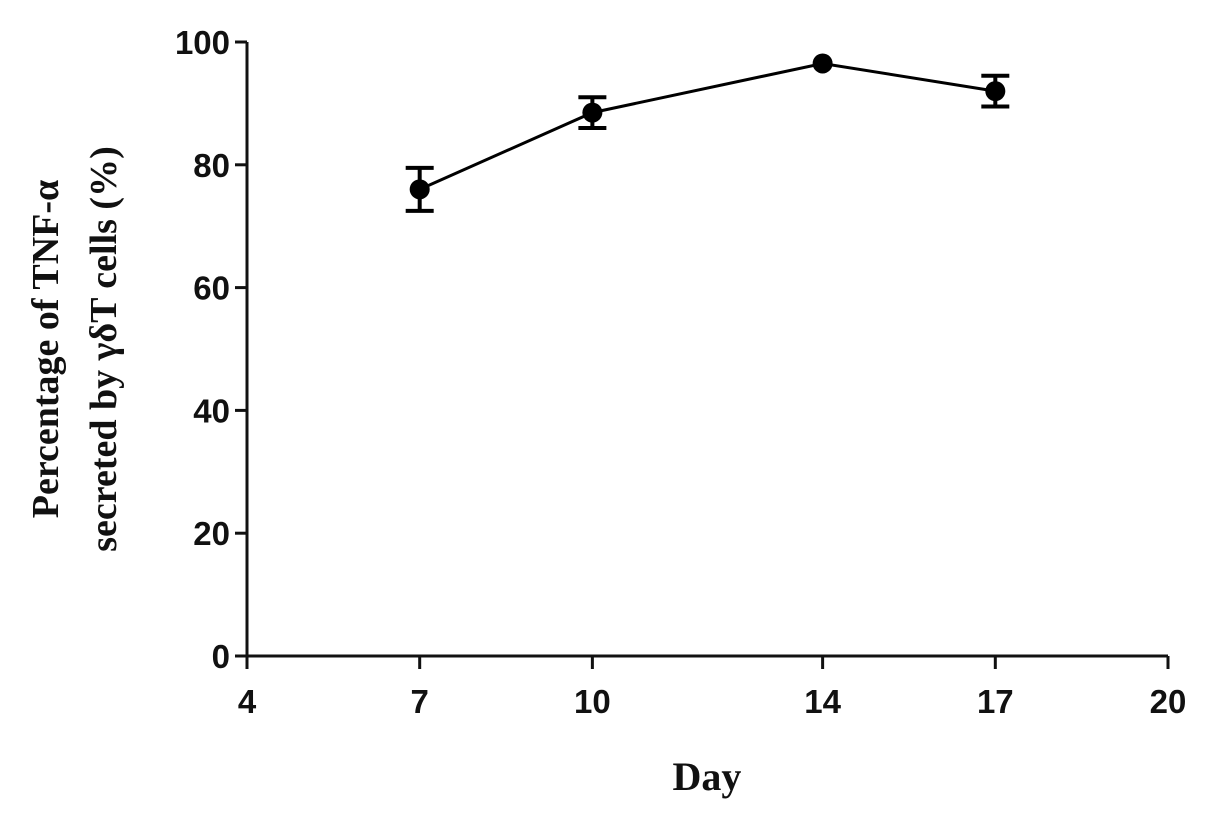 The width and height of the screenshot is (1205, 819). I want to click on y-axis-title-line-1: Percentage of TNF-α, so click(46, 349).